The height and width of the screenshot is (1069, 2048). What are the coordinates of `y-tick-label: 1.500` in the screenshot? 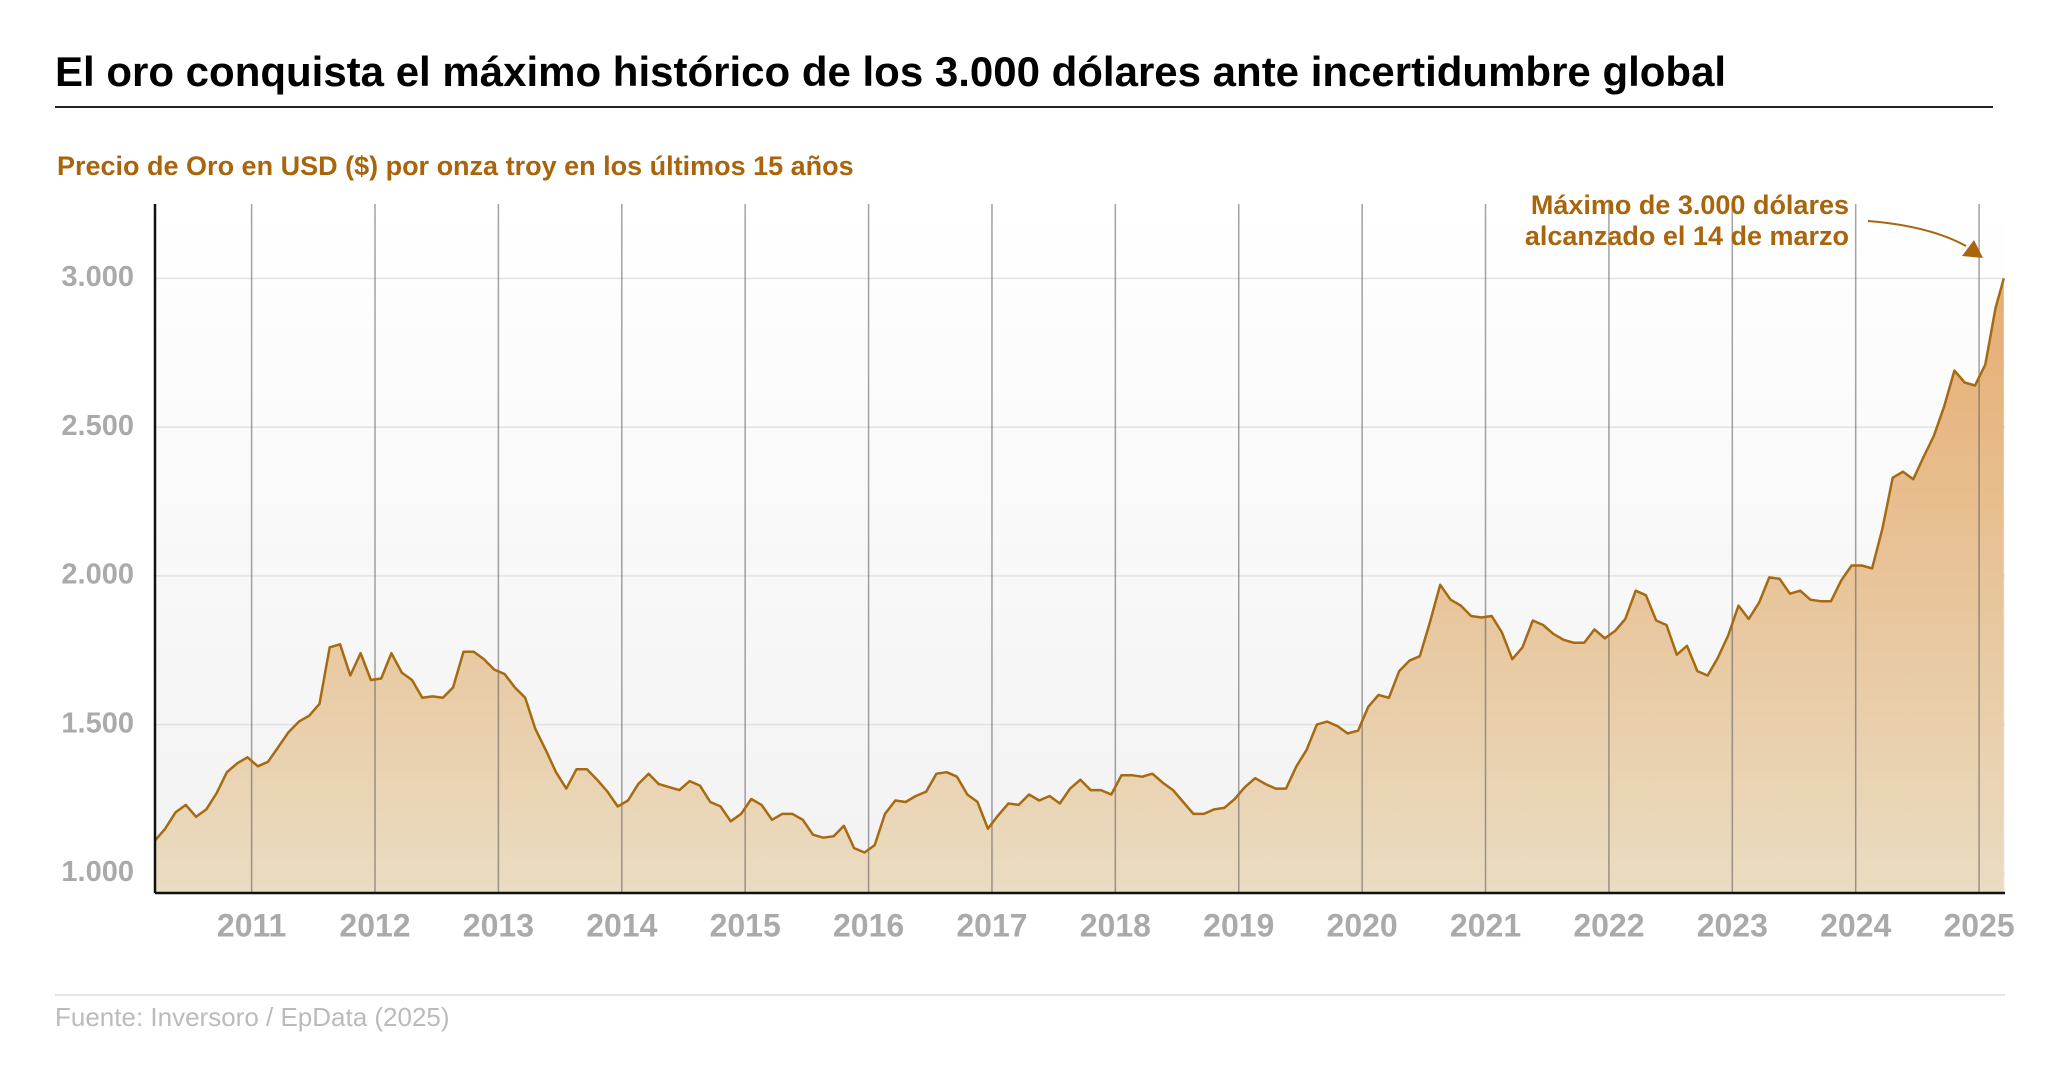 It's located at (97, 723).